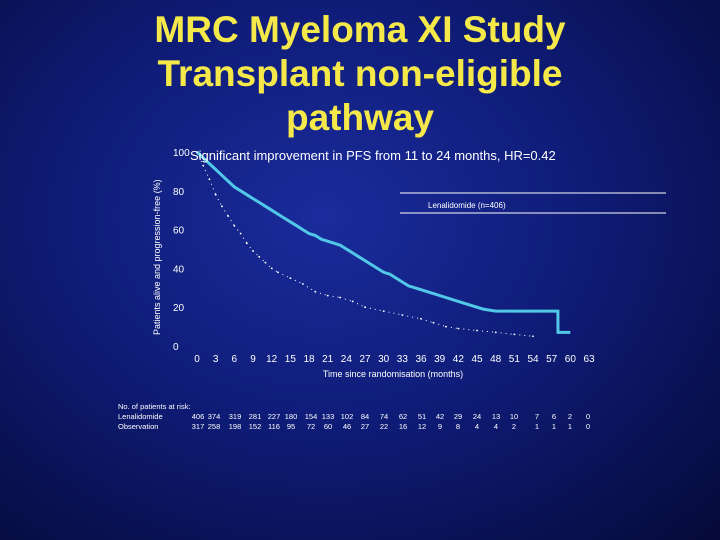 Image resolution: width=720 pixels, height=540 pixels. Describe the element at coordinates (384, 426) in the screenshot. I see `risk-cell: 22` at that location.